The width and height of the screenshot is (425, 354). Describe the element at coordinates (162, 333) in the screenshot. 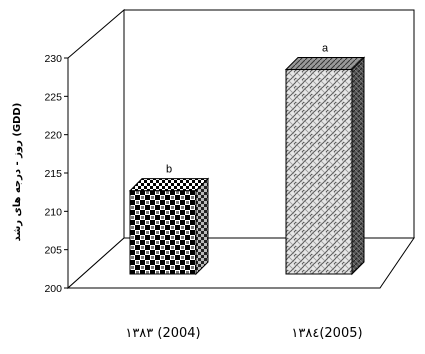

I see `x-category-label: ۱۳۸۳ (2004)` at that location.